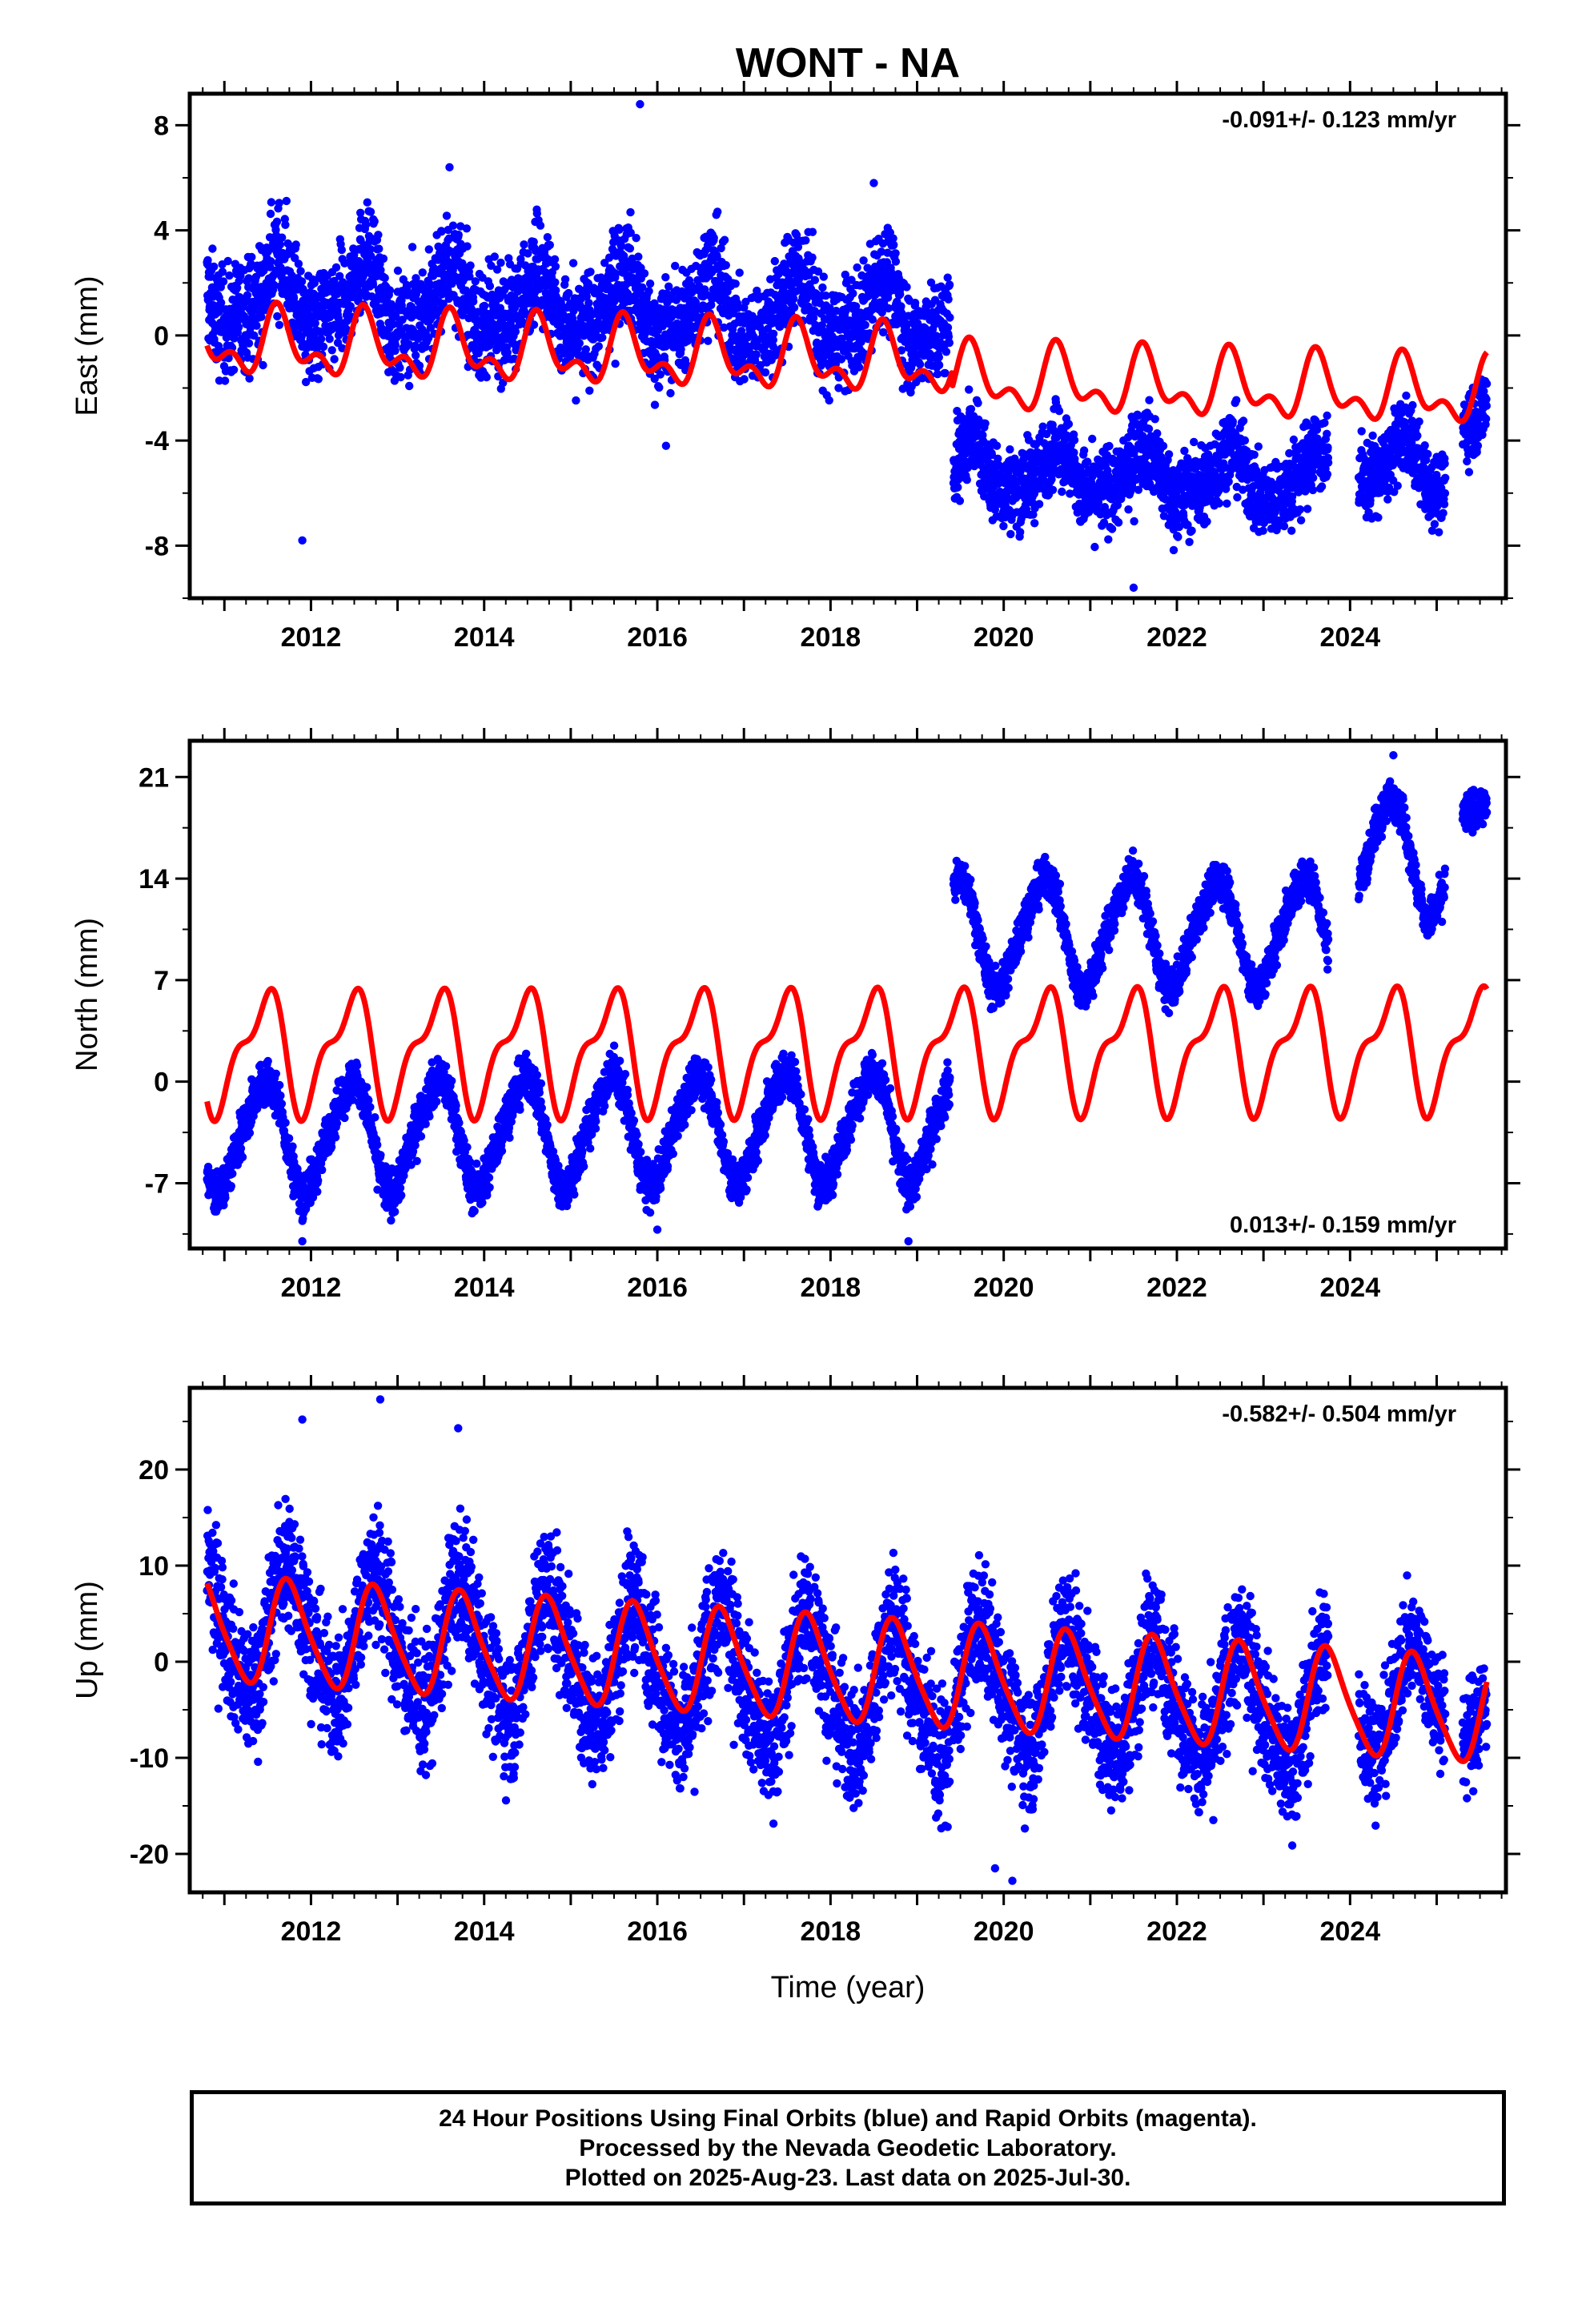  What do you see at coordinates (161, 232) in the screenshot?
I see `y-tick-label: 4` at bounding box center [161, 232].